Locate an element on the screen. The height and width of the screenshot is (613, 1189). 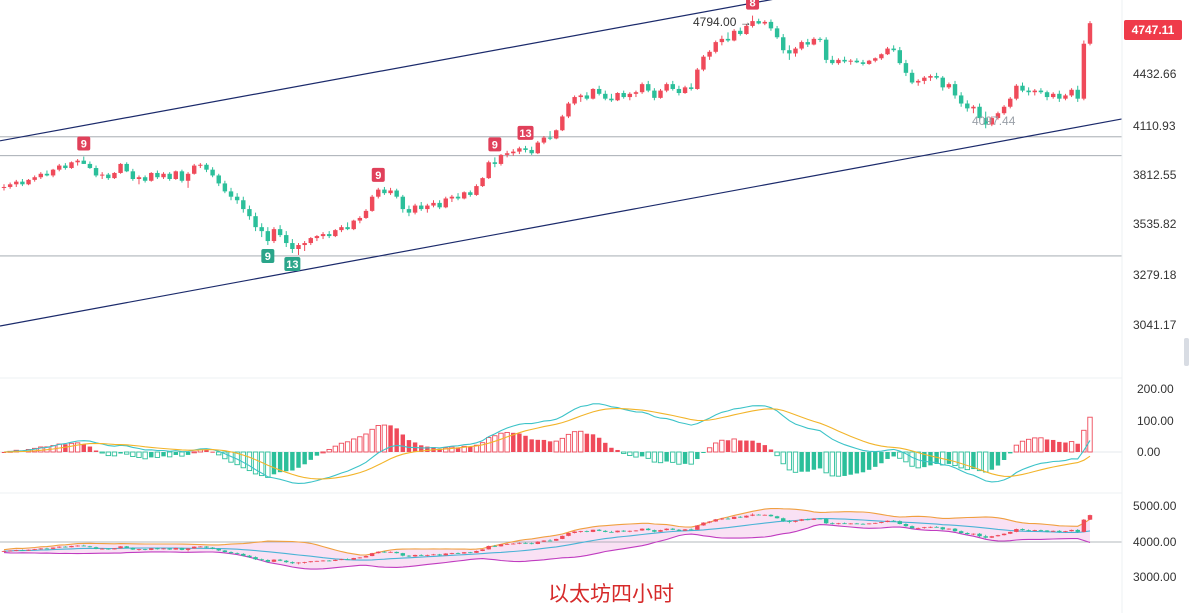
price-tick-4: 3279.18 is located at coordinates (1155, 275).